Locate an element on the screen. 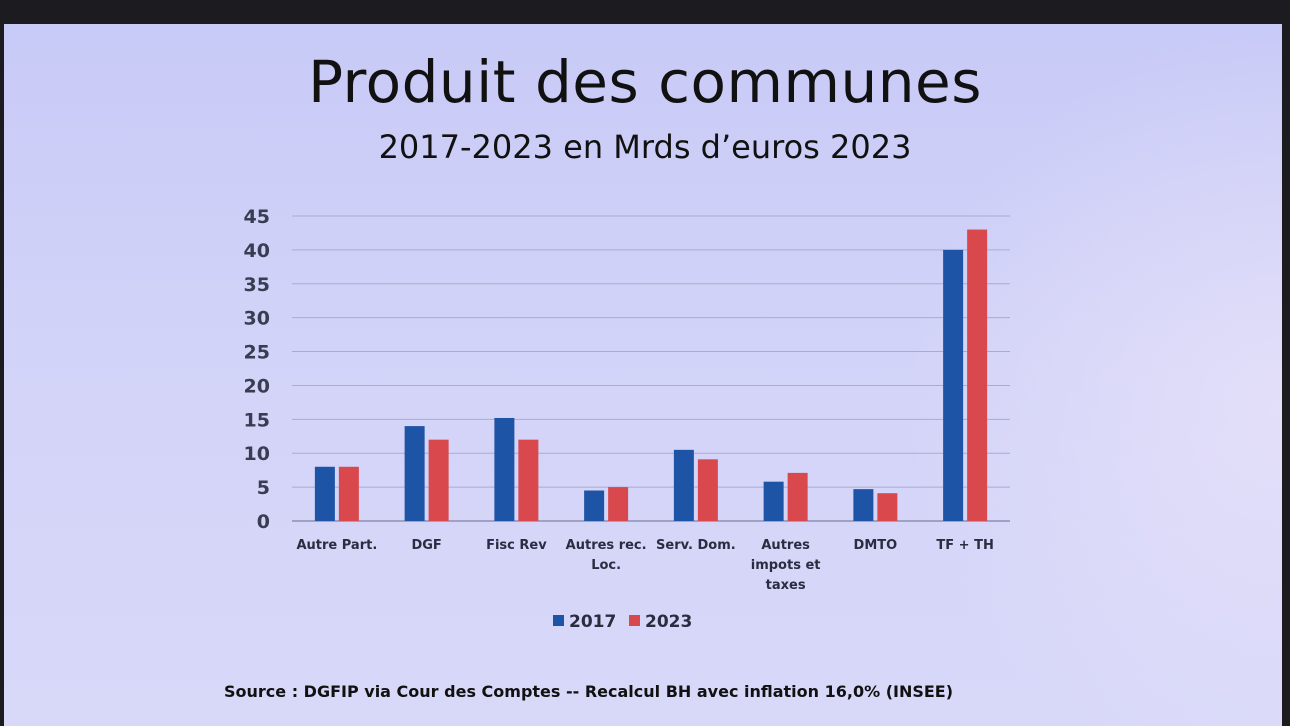 Image resolution: width=1290 pixels, height=726 pixels. y-tick-label: 5 is located at coordinates (263, 488).